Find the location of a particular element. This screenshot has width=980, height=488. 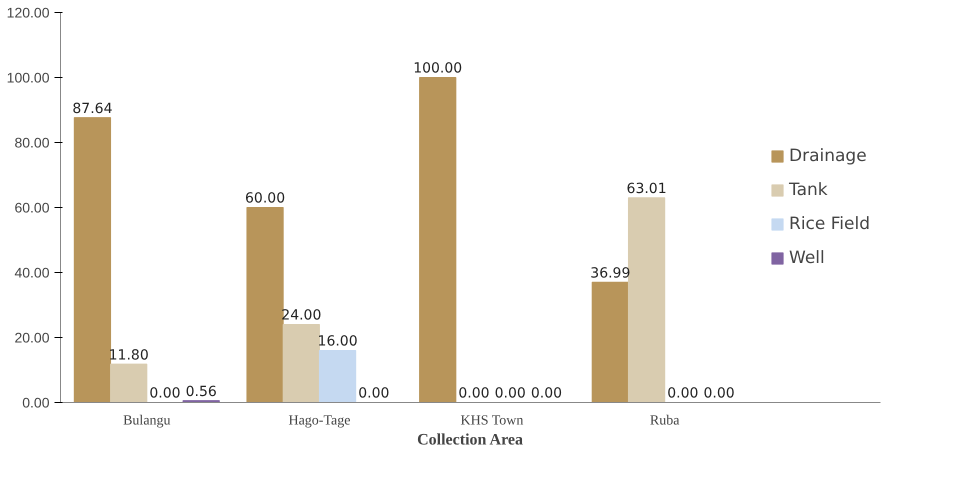

x-axis-title: Collection Area is located at coordinates (470, 440).